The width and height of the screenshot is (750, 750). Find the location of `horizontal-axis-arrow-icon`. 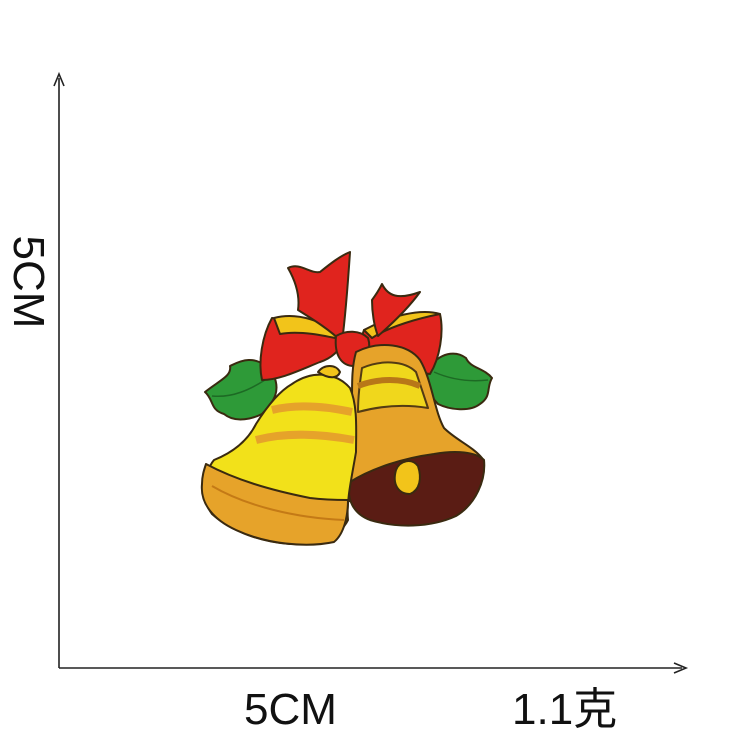

horizontal-axis-arrow-icon is located at coordinates (681, 668).